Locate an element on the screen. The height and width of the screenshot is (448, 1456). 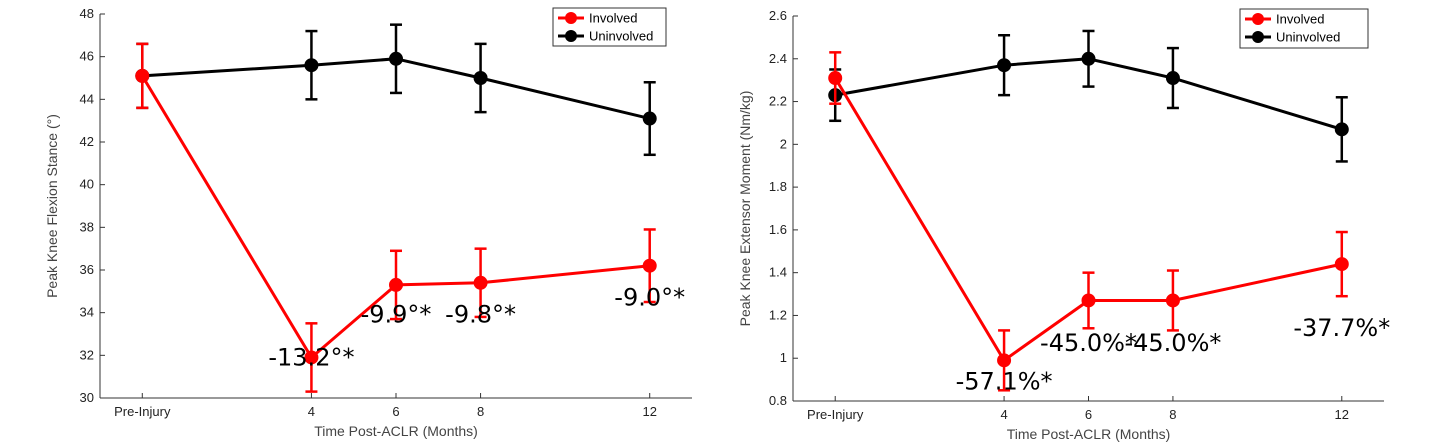
annotation-label: -13.2°* is located at coordinates (311, 357).